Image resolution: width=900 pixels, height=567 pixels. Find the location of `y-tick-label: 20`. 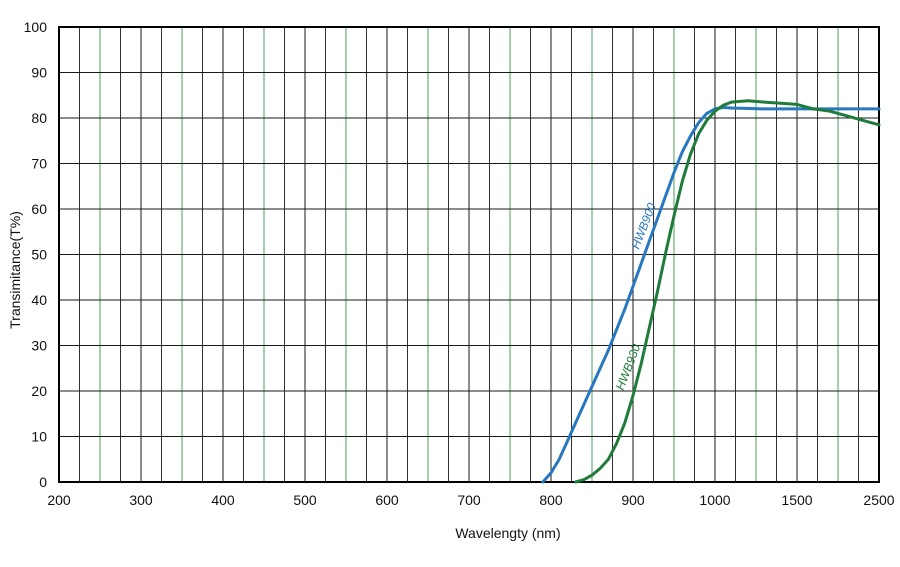

y-tick-label: 20 is located at coordinates (39, 391).